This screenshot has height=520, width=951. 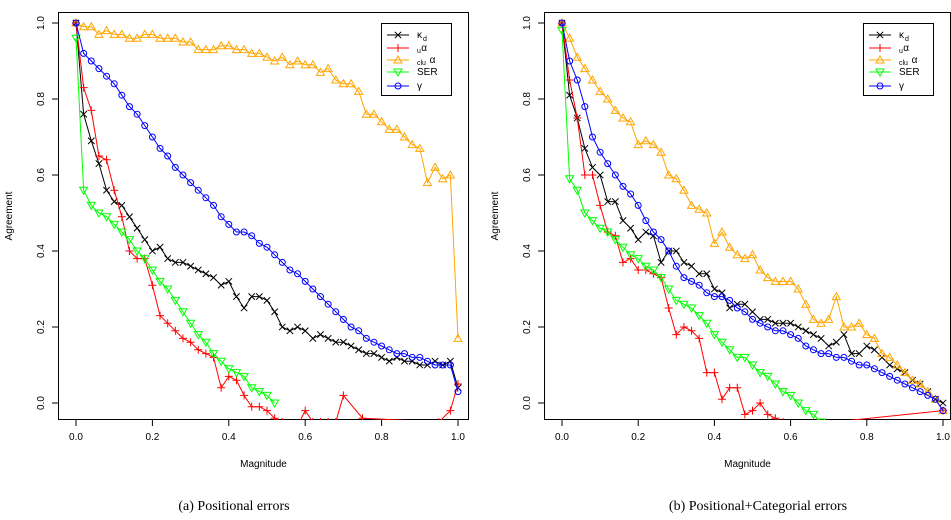 I want to click on y-tick-label: 0.2, so click(x=527, y=327).